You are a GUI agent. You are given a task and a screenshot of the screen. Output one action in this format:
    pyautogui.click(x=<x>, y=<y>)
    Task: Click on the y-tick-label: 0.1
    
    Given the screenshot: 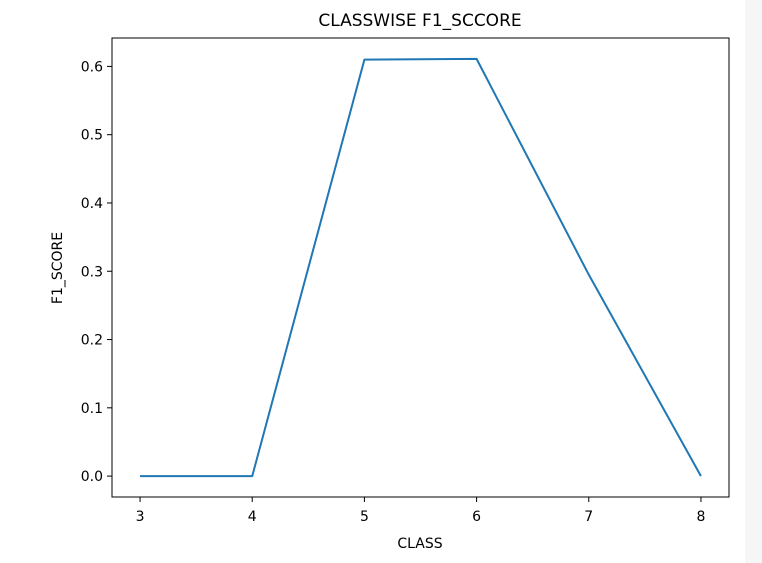 What is the action you would take?
    pyautogui.click(x=92, y=409)
    